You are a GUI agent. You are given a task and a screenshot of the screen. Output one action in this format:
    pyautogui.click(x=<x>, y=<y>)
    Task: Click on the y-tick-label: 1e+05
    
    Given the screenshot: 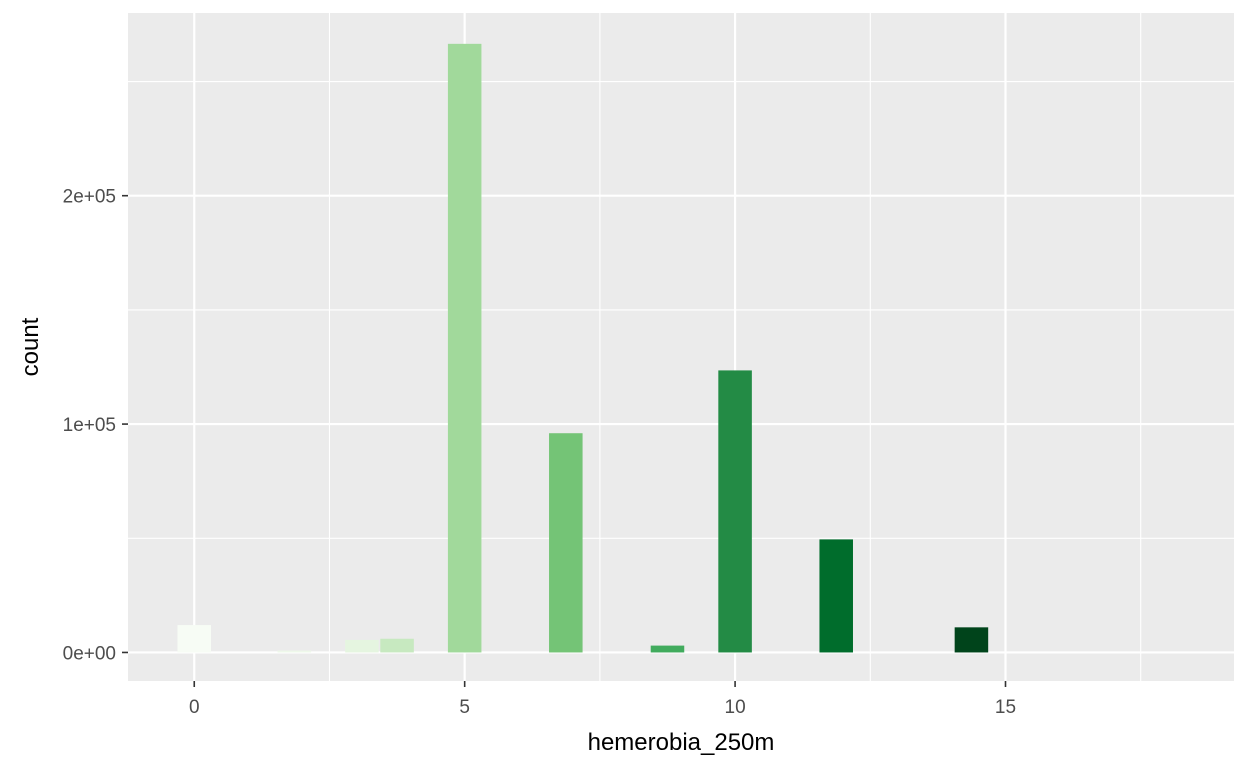 What is the action you would take?
    pyautogui.click(x=89, y=425)
    